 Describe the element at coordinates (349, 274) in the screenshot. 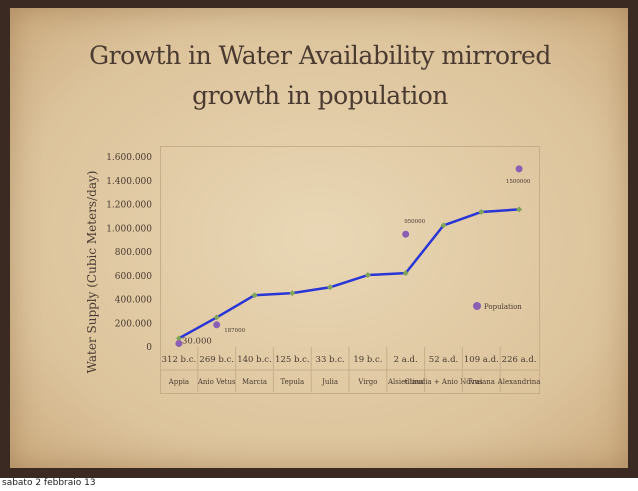

I see `water-supply-line` at that location.